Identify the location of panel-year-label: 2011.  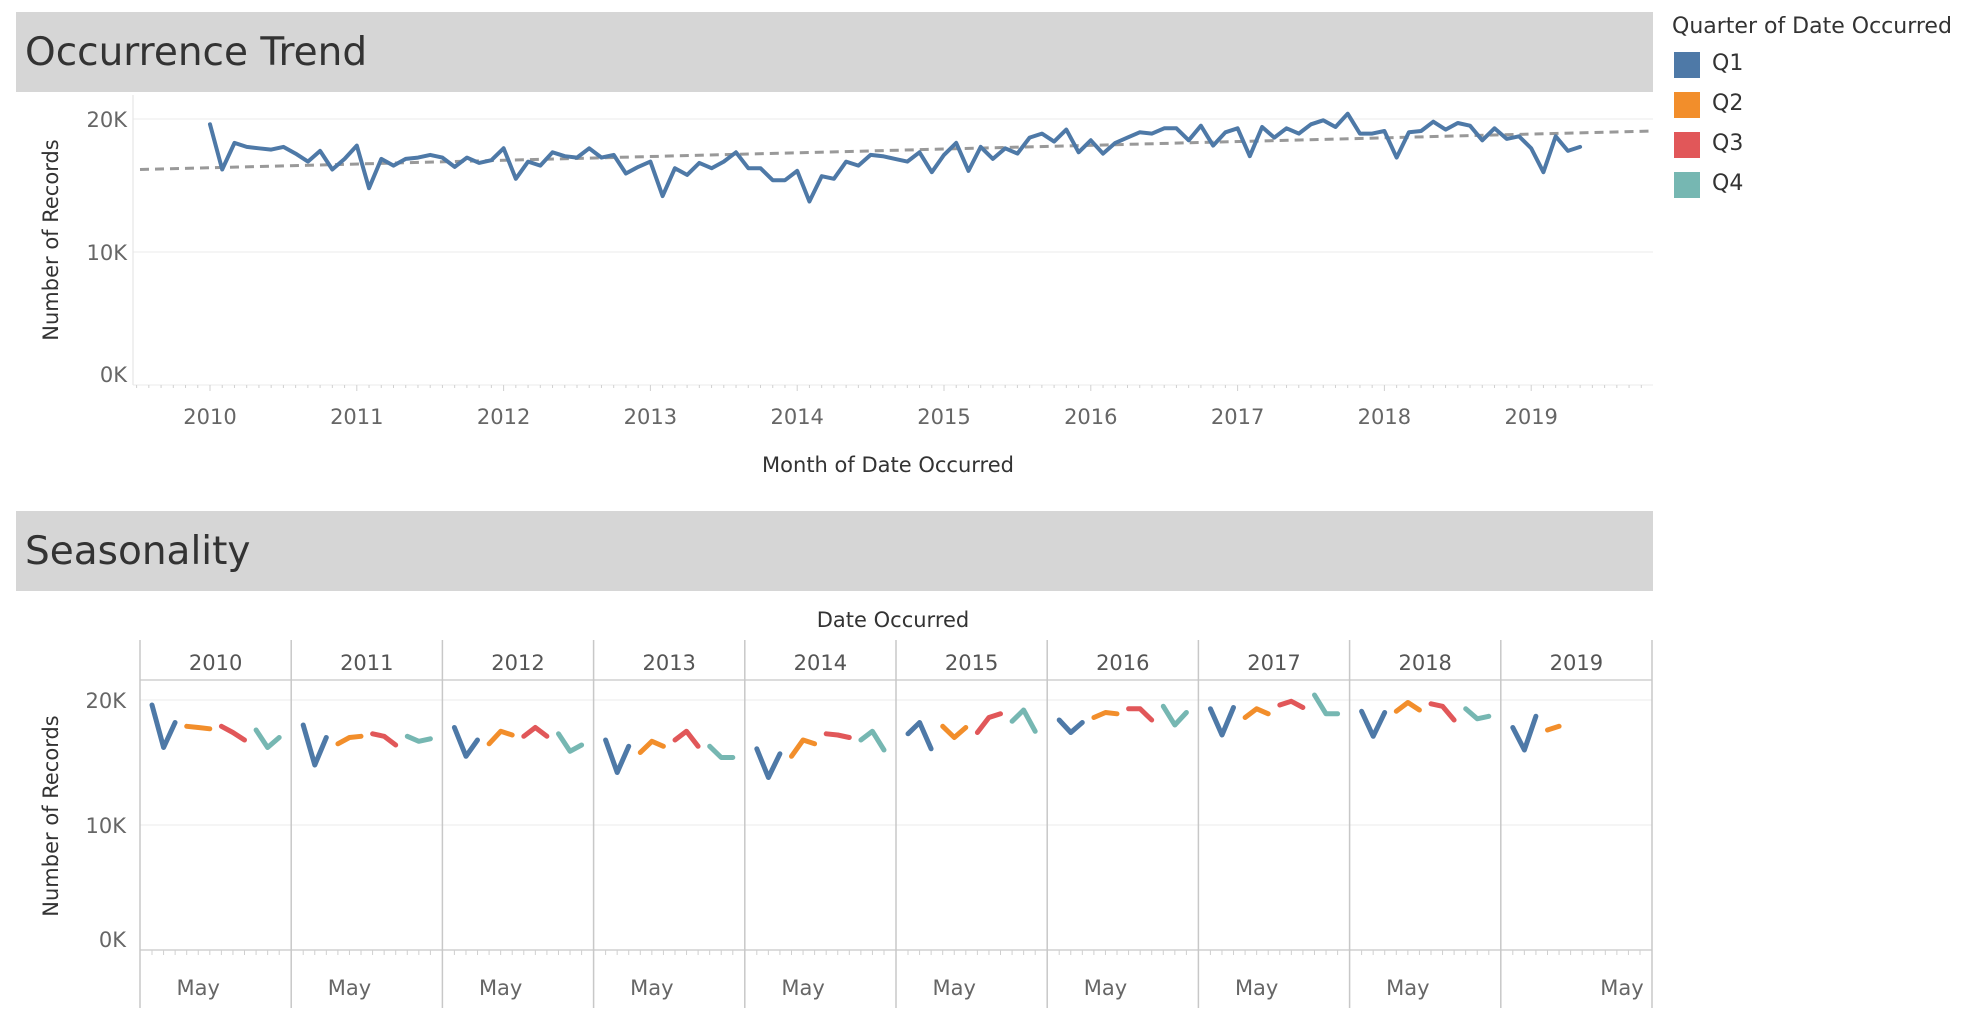
(366, 663).